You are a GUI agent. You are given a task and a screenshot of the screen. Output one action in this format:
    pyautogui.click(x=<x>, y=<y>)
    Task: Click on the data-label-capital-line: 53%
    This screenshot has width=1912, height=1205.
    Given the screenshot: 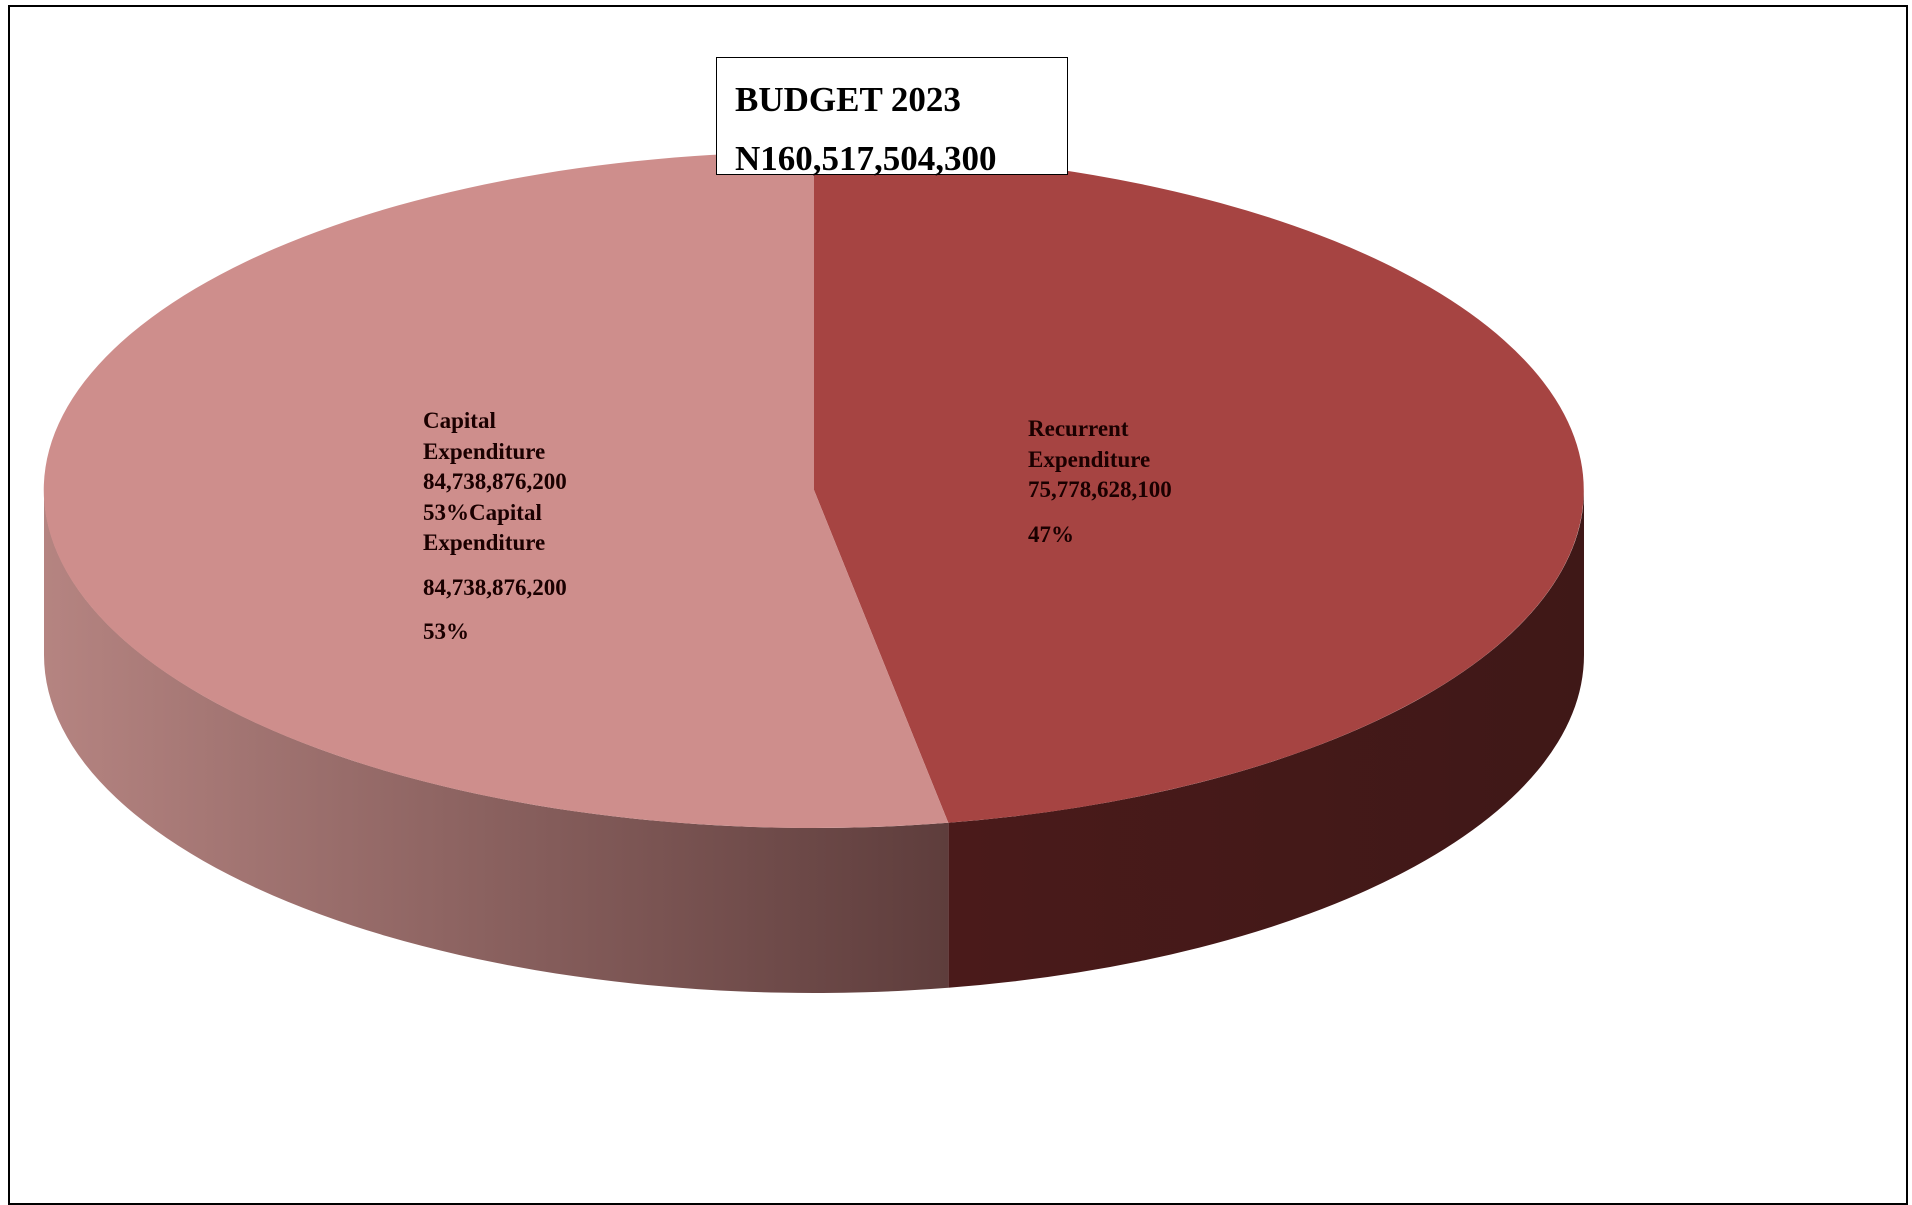 What is the action you would take?
    pyautogui.click(x=446, y=631)
    